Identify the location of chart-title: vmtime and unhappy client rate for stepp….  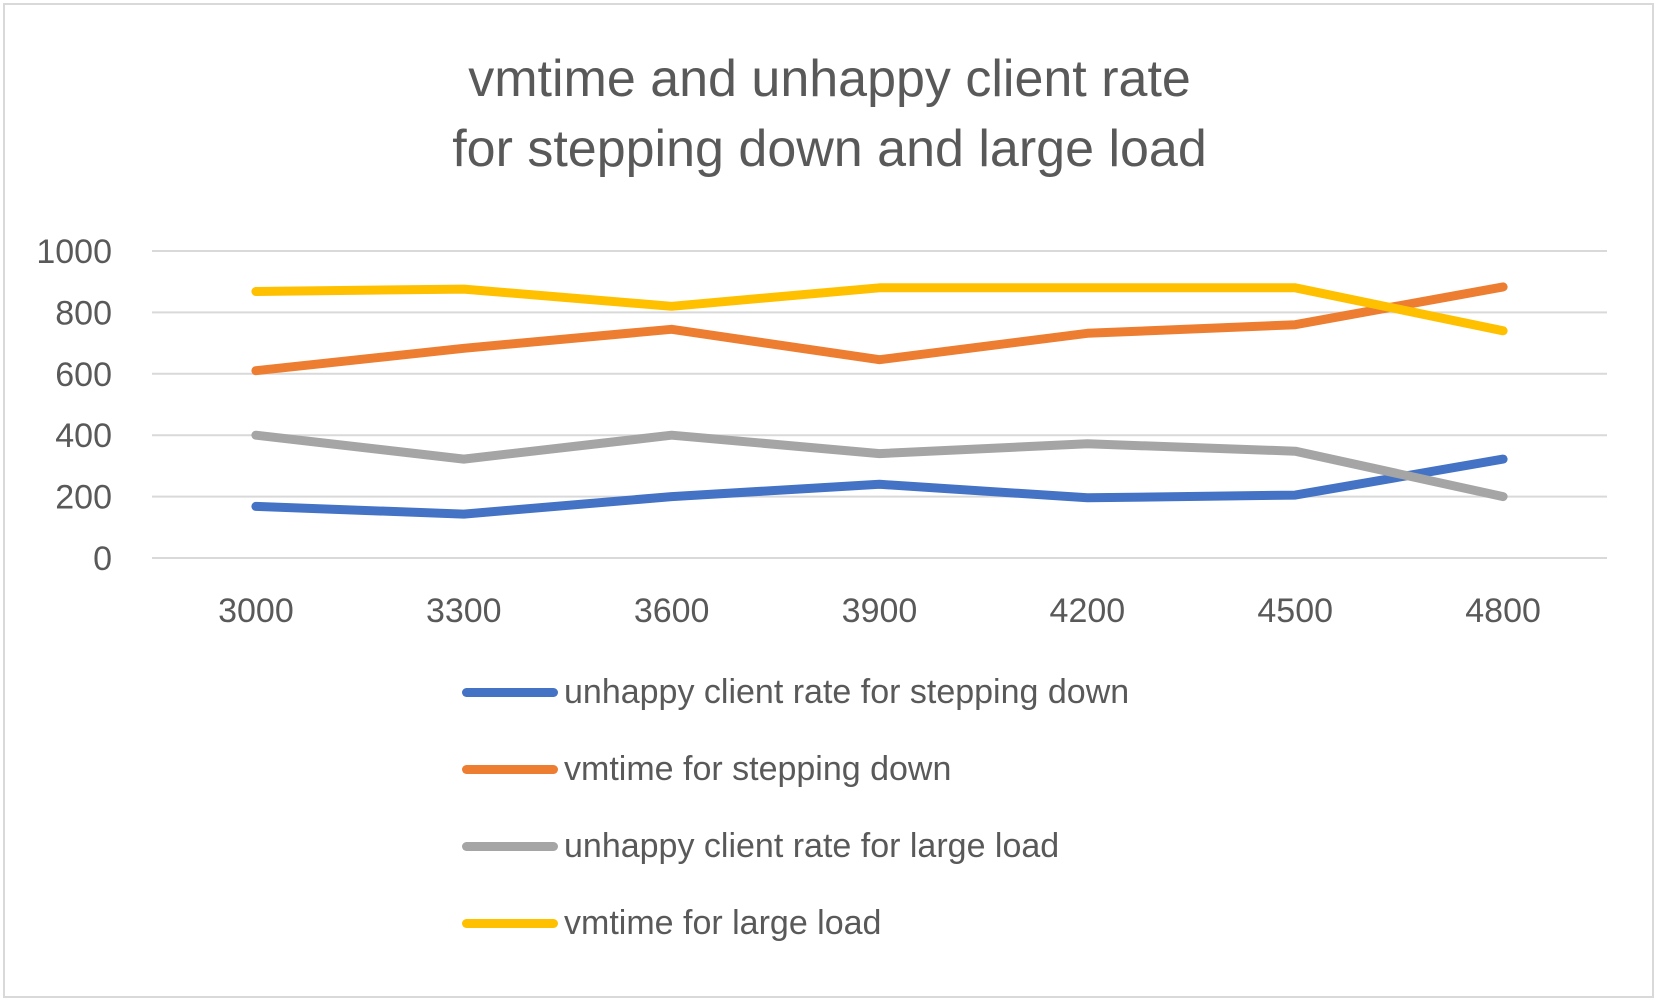
(829, 114).